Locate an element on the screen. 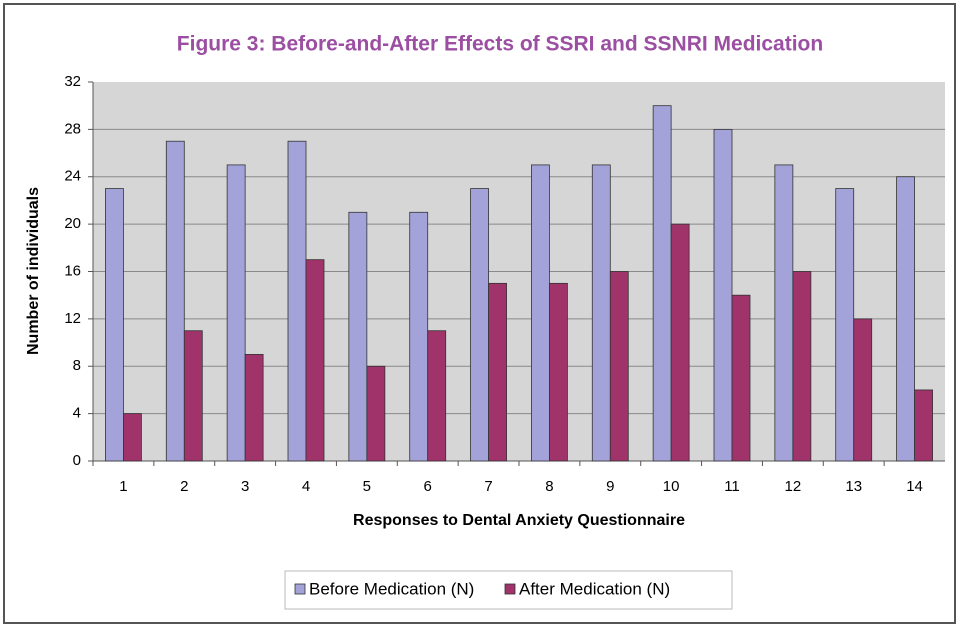 Image resolution: width=960 pixels, height=627 pixels. x-tick-label: 5 is located at coordinates (367, 486).